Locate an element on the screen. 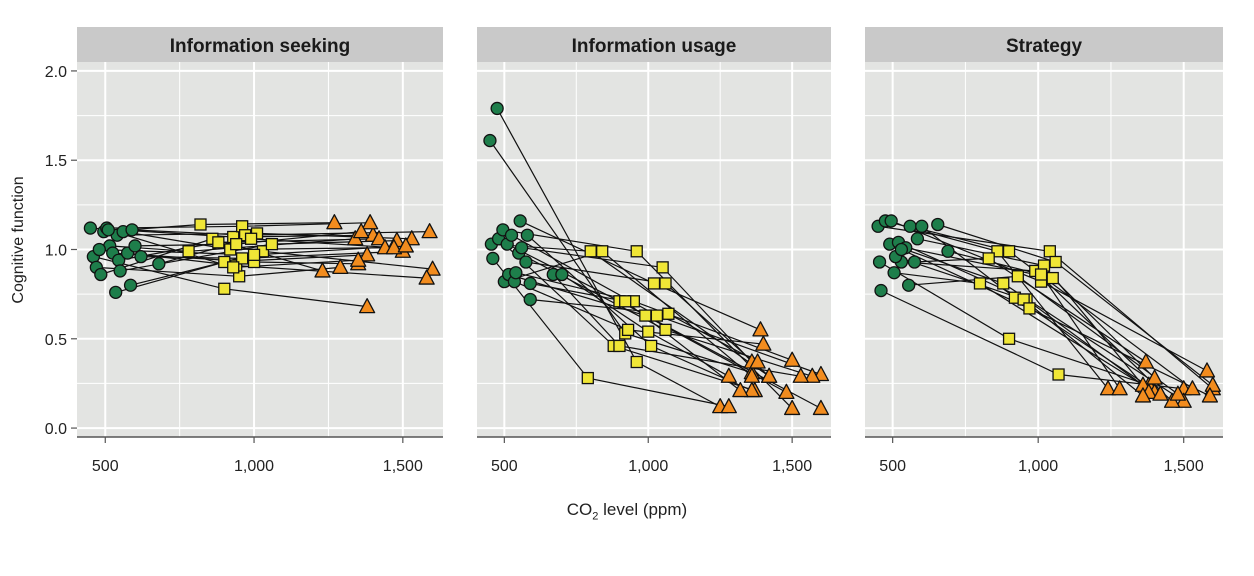 Image resolution: width=1254 pixels, height=576 pixels. x-tick-label: 1,000 is located at coordinates (648, 466).